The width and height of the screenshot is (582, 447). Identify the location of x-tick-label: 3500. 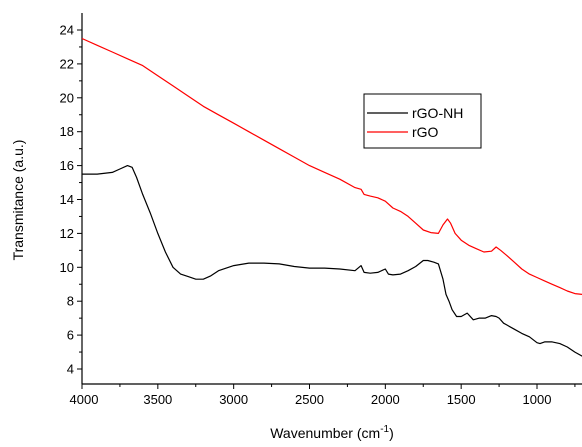
(157, 399).